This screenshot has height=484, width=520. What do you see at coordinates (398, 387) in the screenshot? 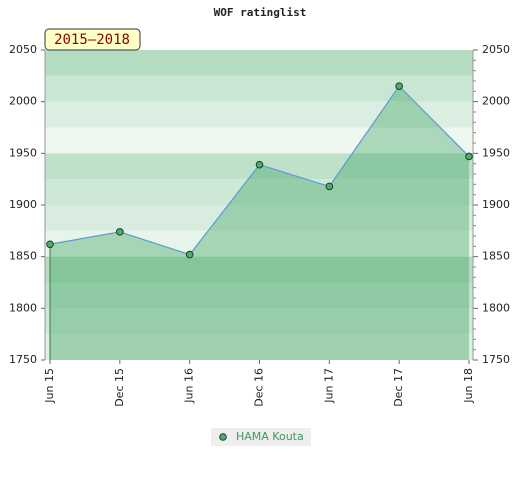
I see `x-tick-label: Dec 17` at bounding box center [398, 387].